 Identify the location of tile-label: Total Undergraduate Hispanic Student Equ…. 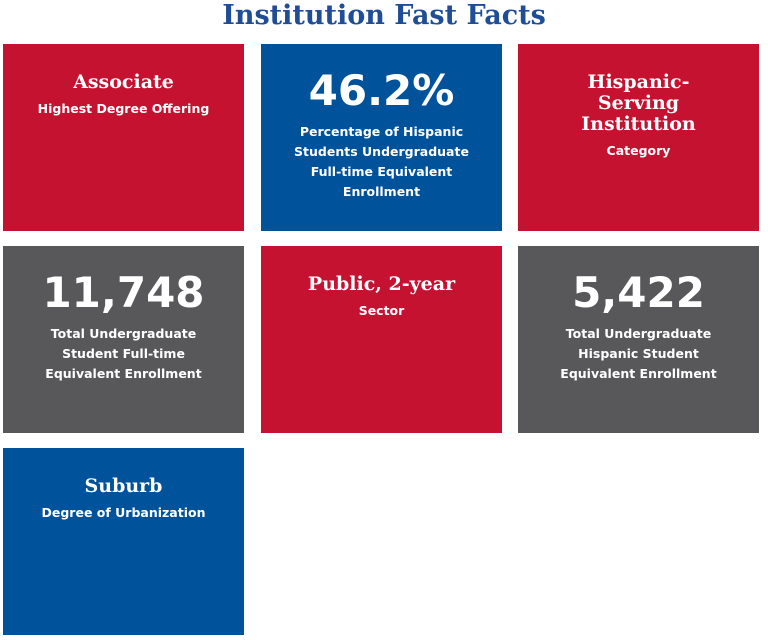
(638, 353).